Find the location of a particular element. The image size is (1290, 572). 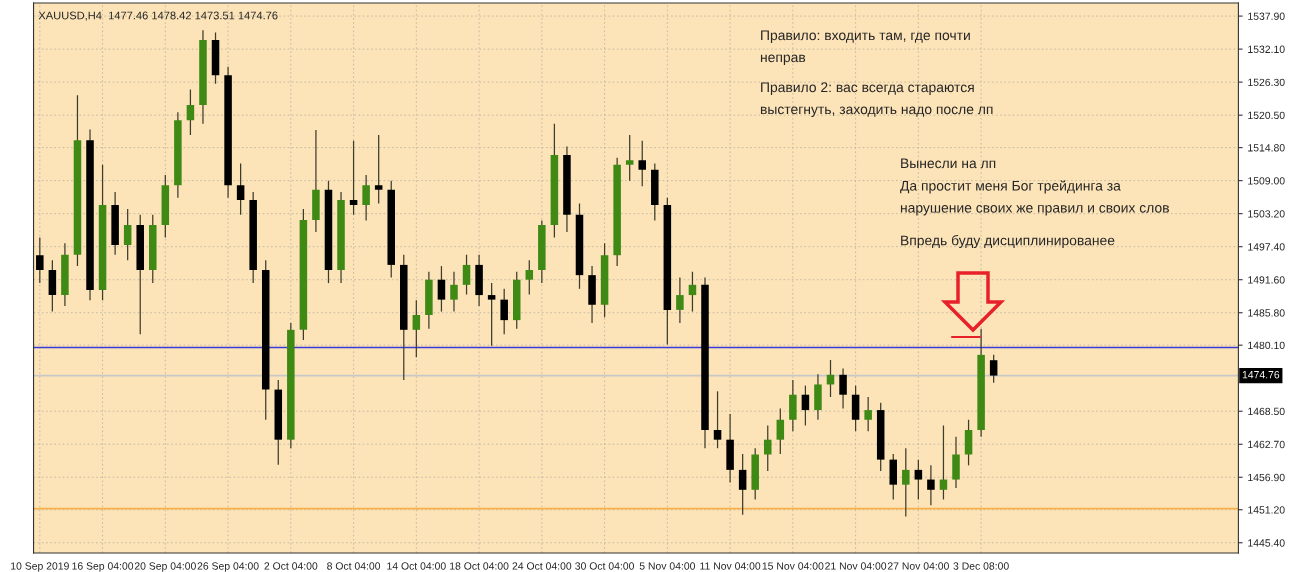

annotation: Впредь буду дисциплинированее is located at coordinates (1008, 242).